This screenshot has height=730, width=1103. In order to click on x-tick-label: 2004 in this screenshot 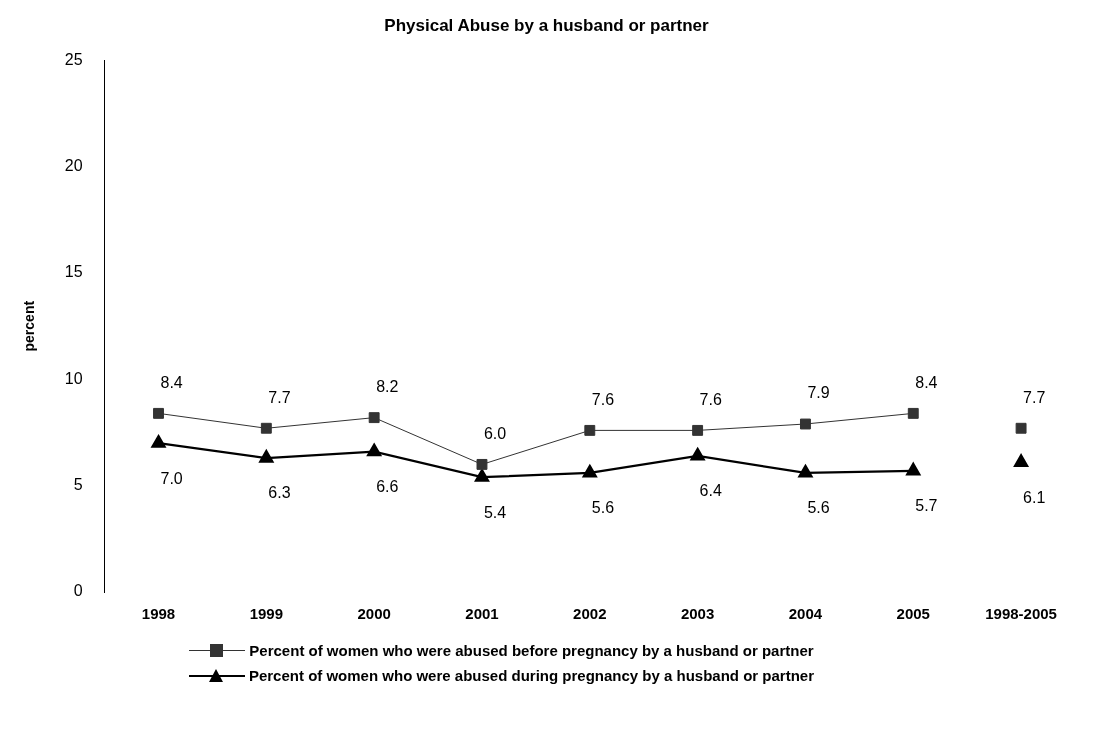, I will do `click(805, 614)`.